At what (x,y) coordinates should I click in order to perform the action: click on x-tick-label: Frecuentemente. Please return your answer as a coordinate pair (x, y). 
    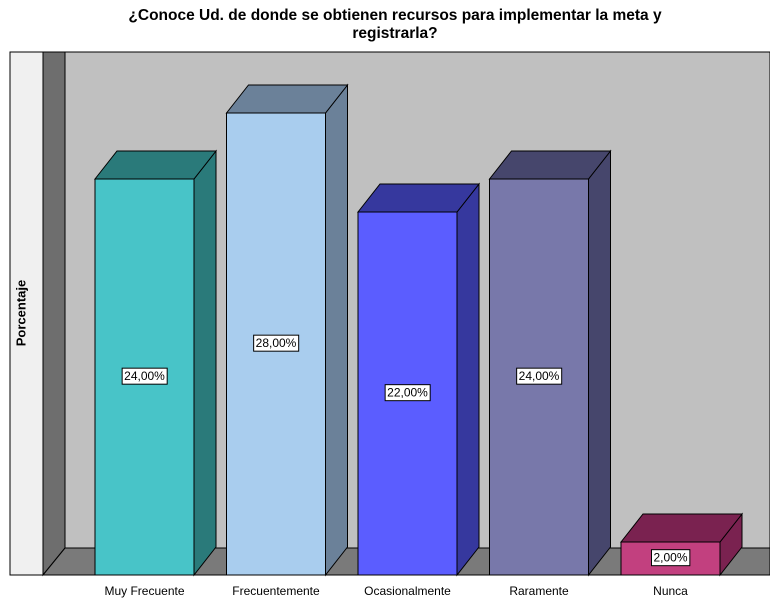
    Looking at the image, I should click on (276, 591).